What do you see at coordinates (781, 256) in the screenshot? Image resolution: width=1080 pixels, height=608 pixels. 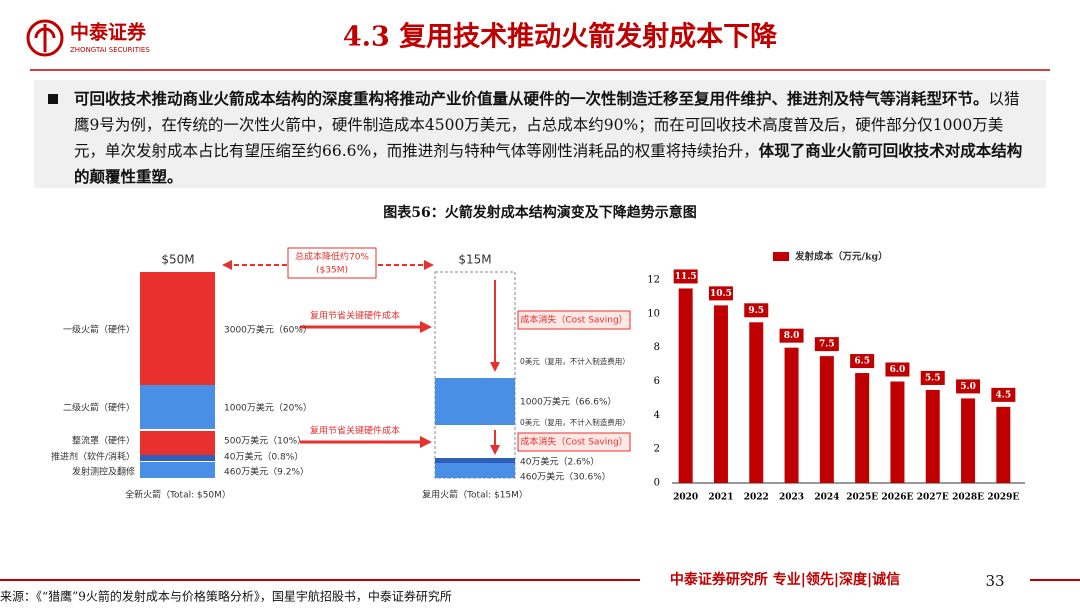 I see `legend-swatch` at bounding box center [781, 256].